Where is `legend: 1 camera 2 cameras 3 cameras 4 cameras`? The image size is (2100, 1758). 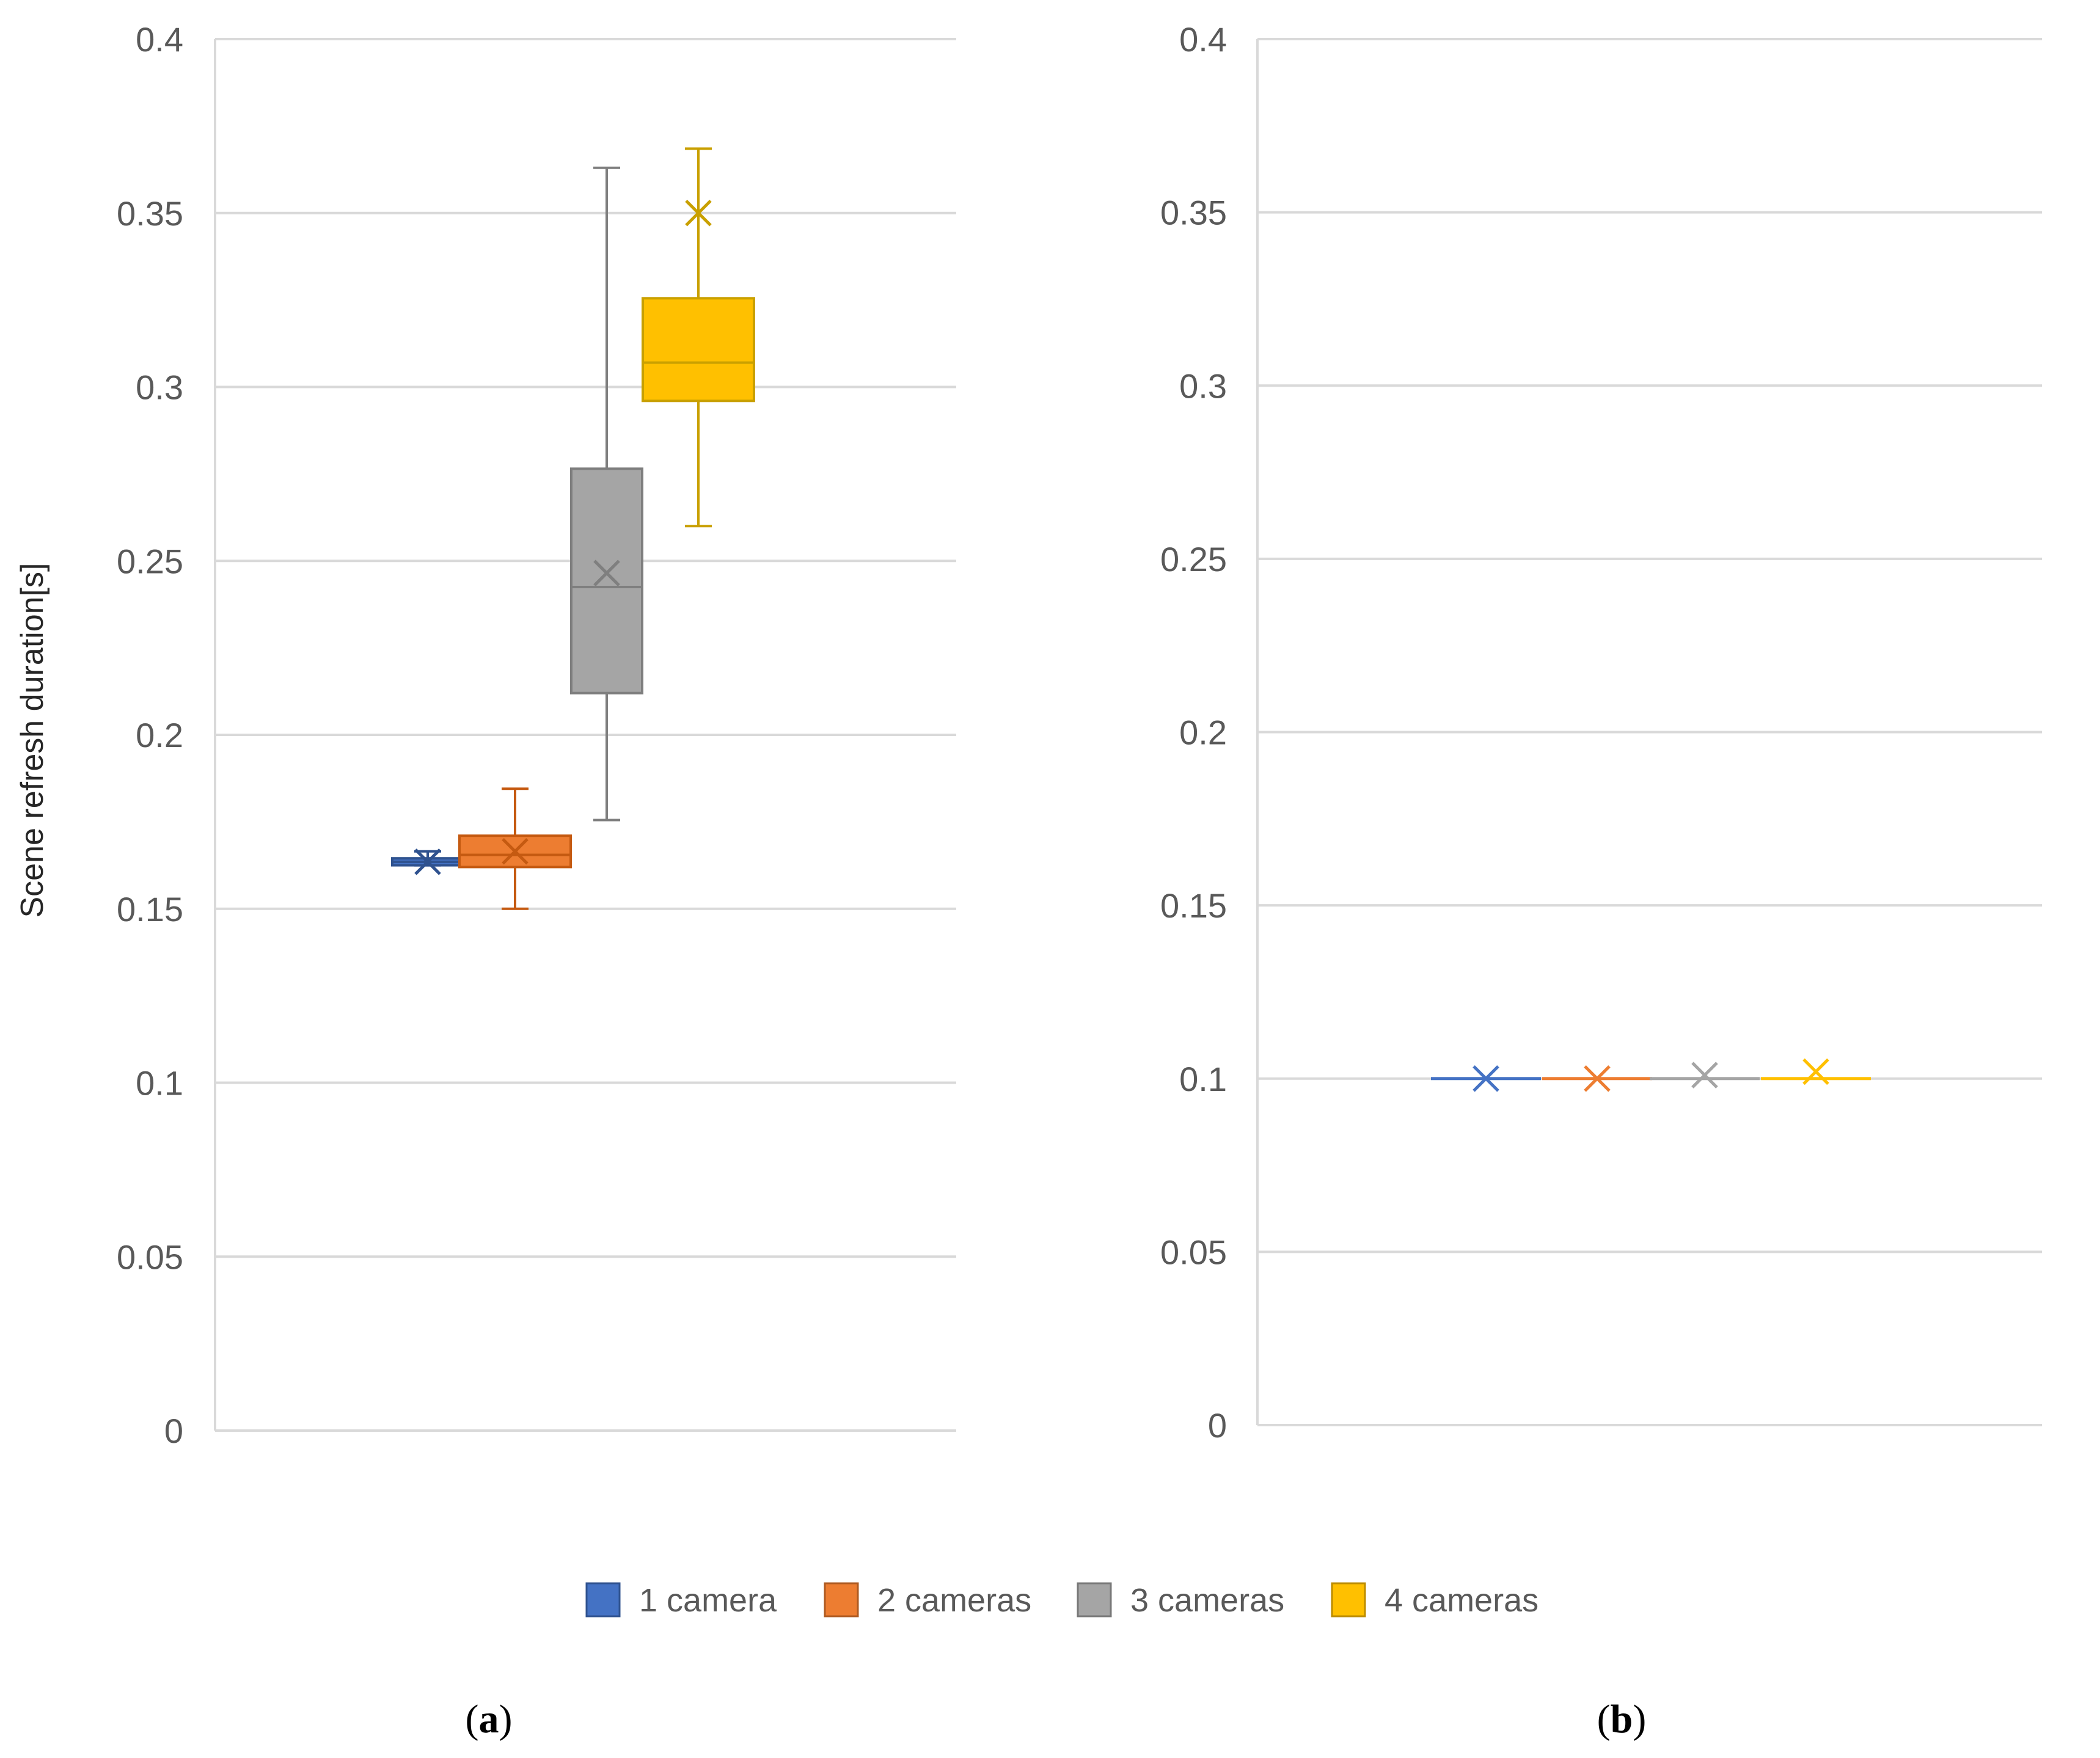 legend: 1 camera 2 cameras 3 cameras 4 cameras is located at coordinates (1061, 1600).